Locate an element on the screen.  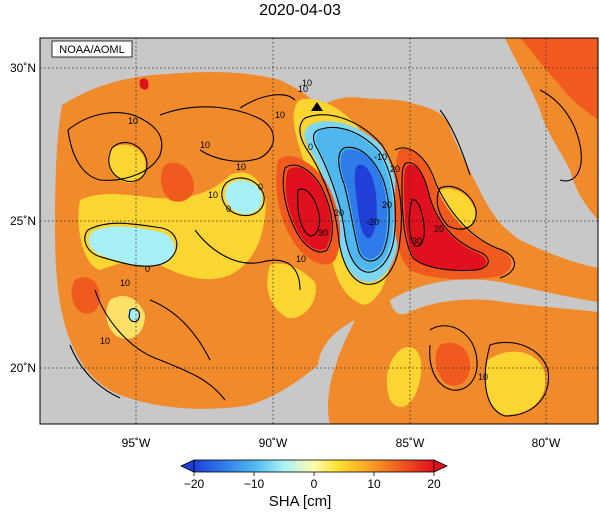
contour-0-southflorida is located at coordinates (456, 208).